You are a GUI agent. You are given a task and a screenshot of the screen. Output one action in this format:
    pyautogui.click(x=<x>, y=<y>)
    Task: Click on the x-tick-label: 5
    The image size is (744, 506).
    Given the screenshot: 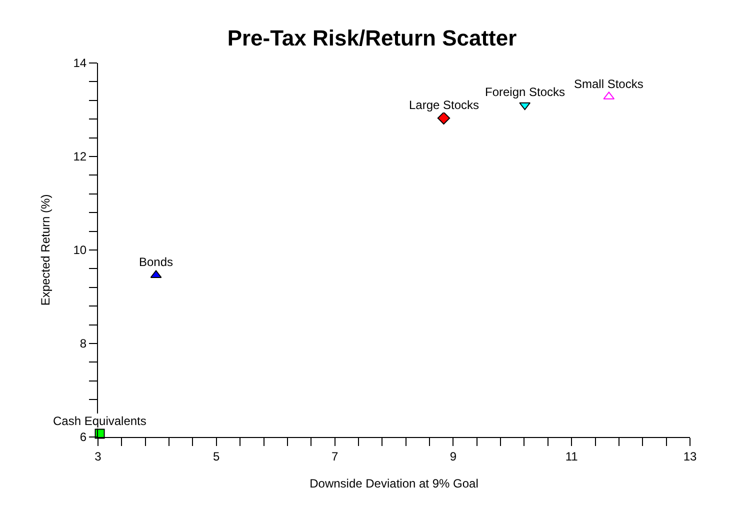 What is the action you would take?
    pyautogui.click(x=216, y=456)
    